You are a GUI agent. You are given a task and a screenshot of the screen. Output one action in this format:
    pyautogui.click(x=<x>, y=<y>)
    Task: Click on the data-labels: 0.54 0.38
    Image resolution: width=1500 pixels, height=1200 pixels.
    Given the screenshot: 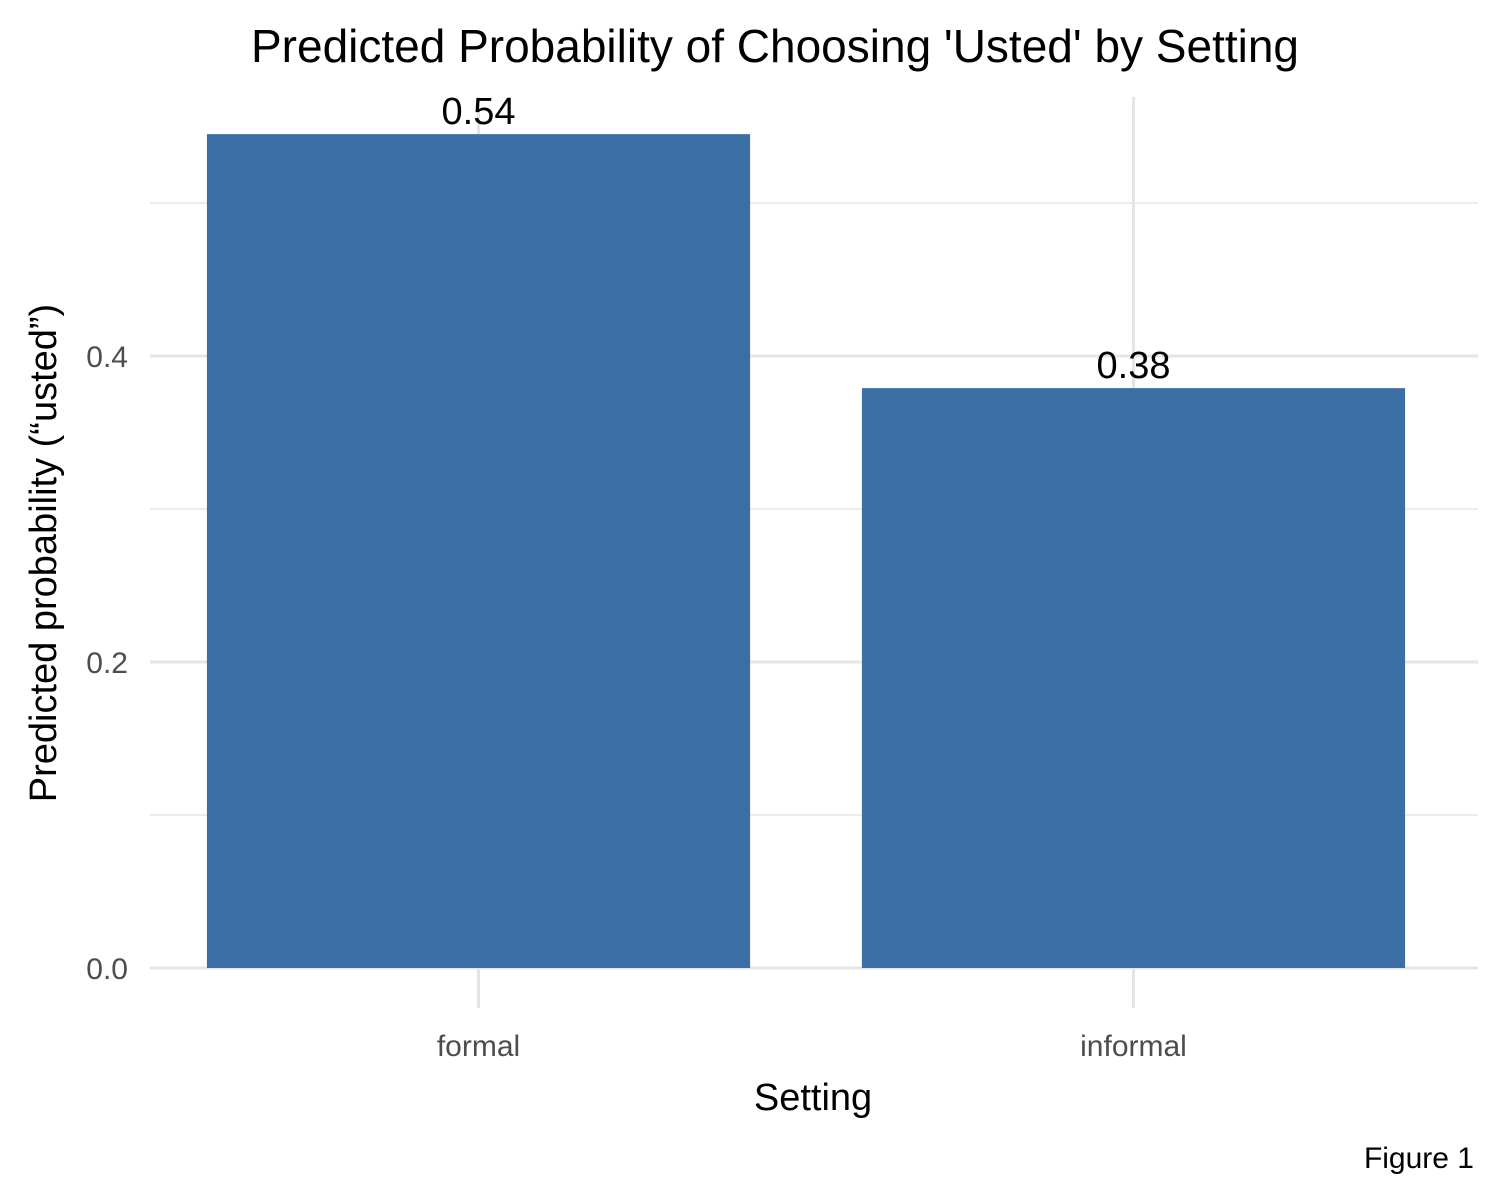 What is the action you would take?
    pyautogui.click(x=806, y=239)
    